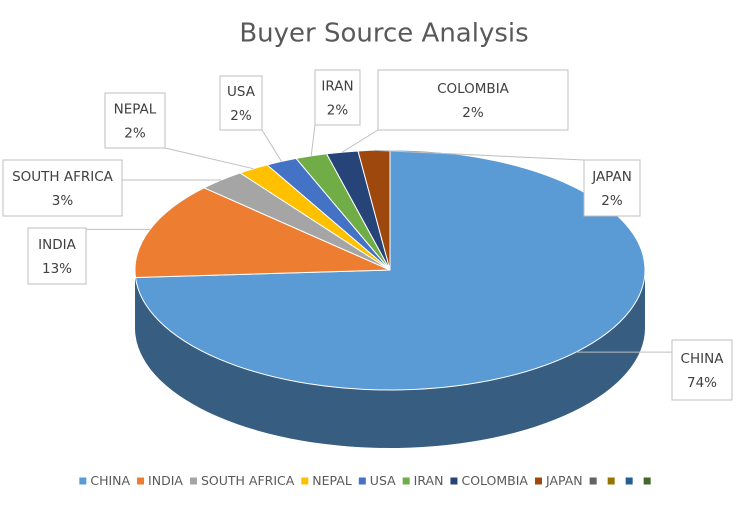 This screenshot has width=737, height=510. I want to click on slice, so click(374, 210).